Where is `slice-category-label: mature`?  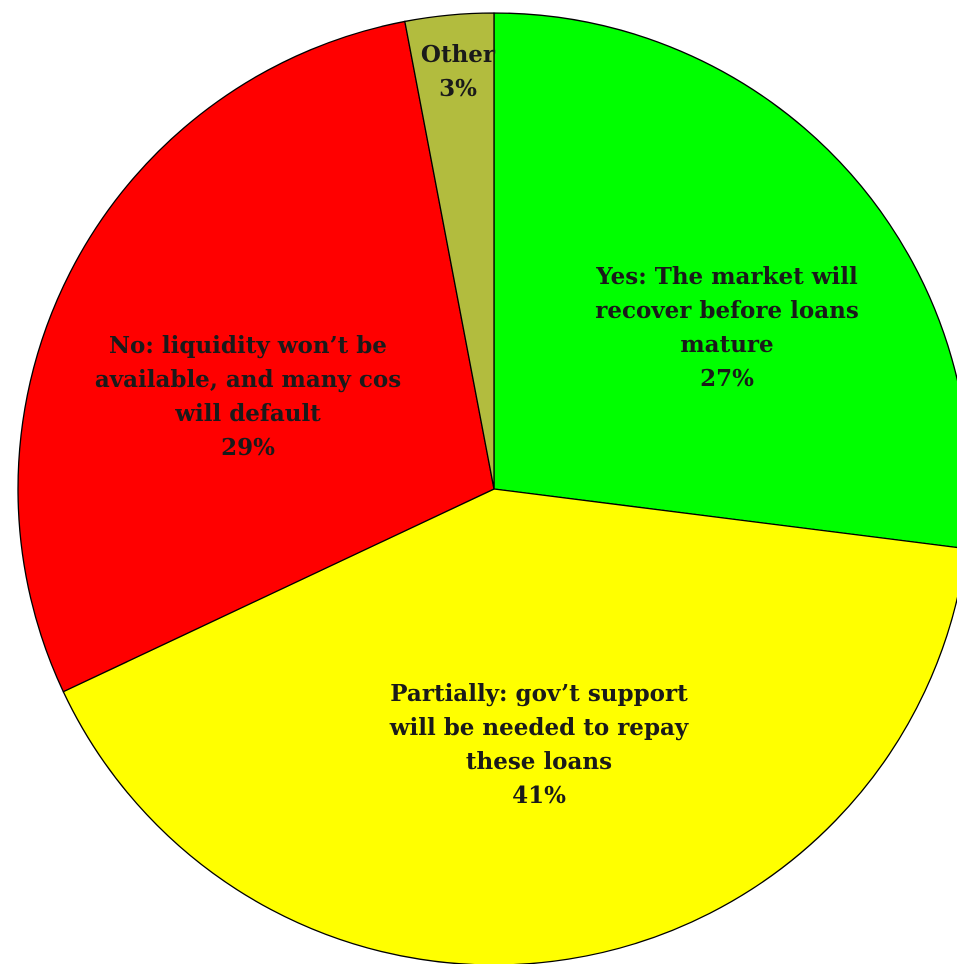 slice-category-label: mature is located at coordinates (726, 344).